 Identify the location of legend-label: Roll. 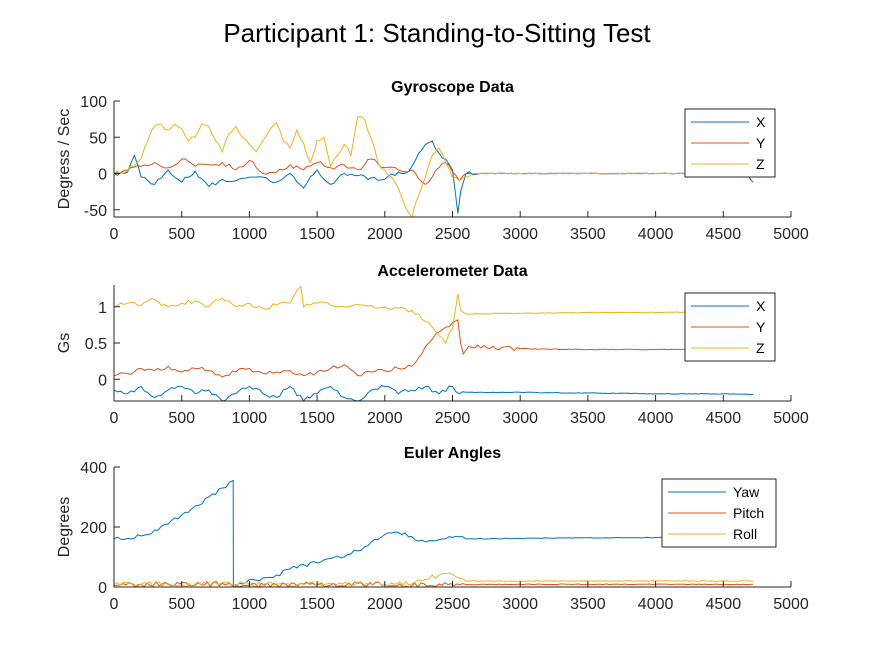
(745, 534).